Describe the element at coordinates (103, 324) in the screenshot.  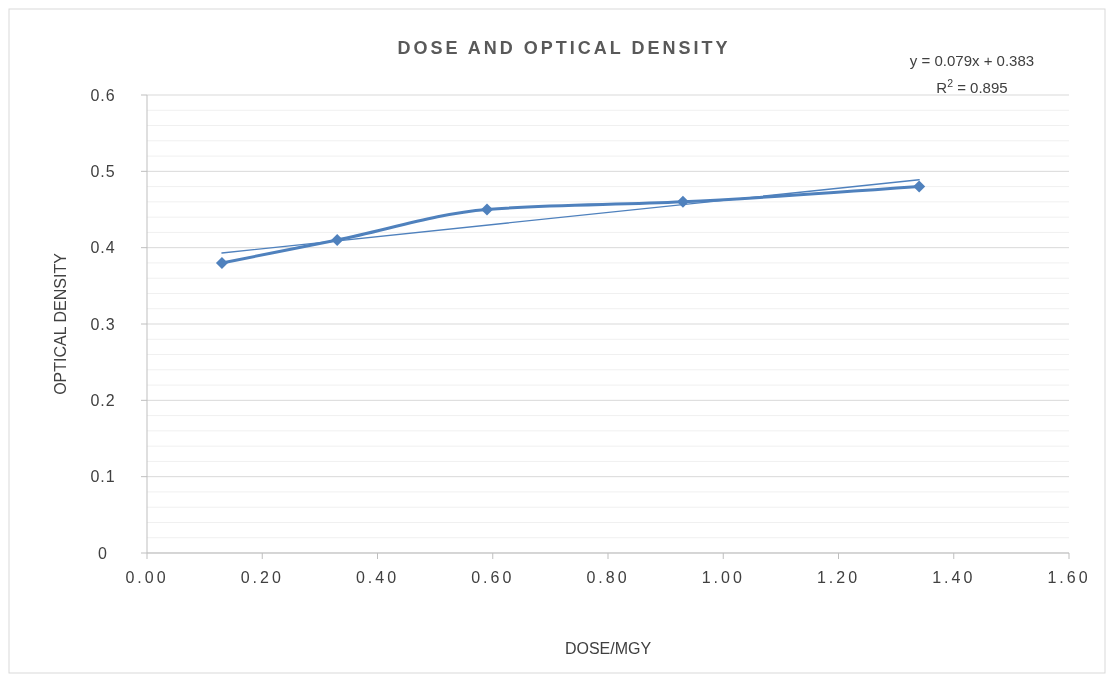
I see `y-tick-label: 0.3` at that location.